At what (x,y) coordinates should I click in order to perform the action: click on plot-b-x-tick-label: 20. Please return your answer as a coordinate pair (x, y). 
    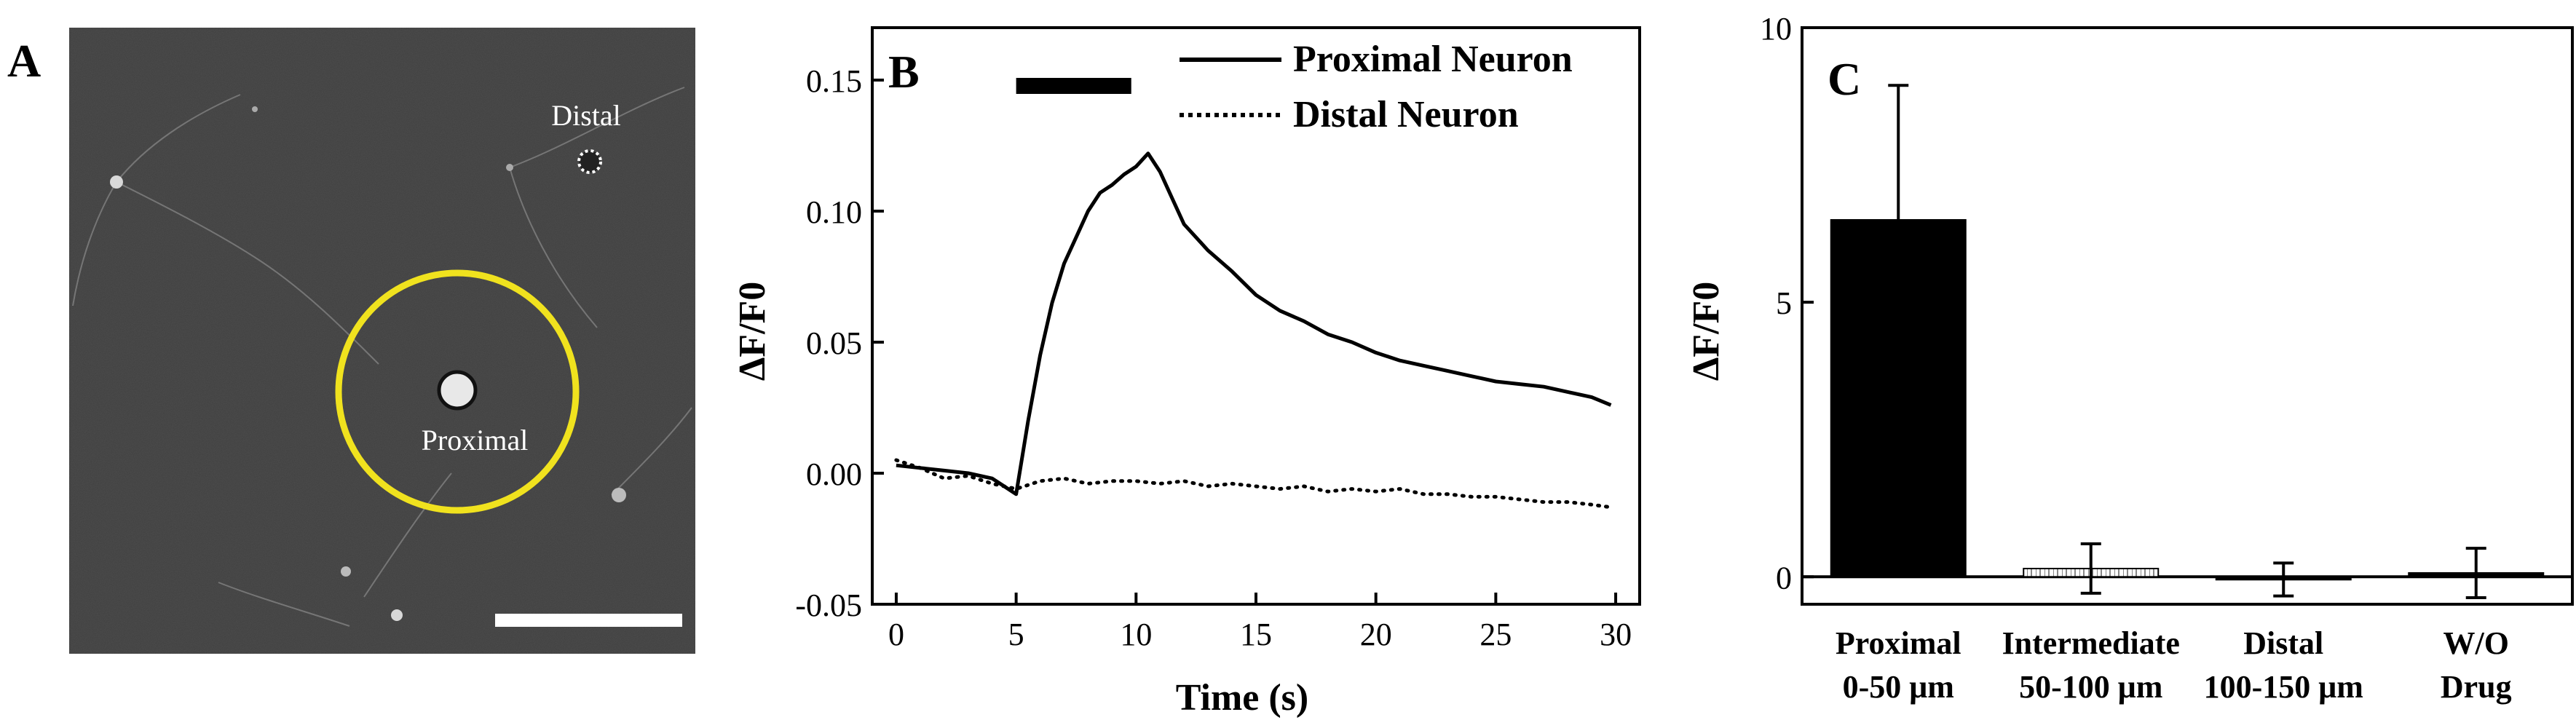
    Looking at the image, I should click on (1376, 634).